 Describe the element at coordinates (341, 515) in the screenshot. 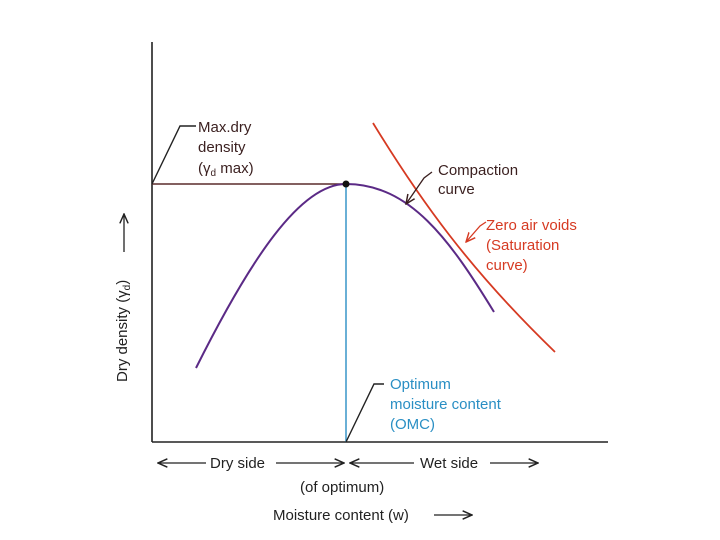

I see `x-axis-label: Moisture content (w)` at that location.